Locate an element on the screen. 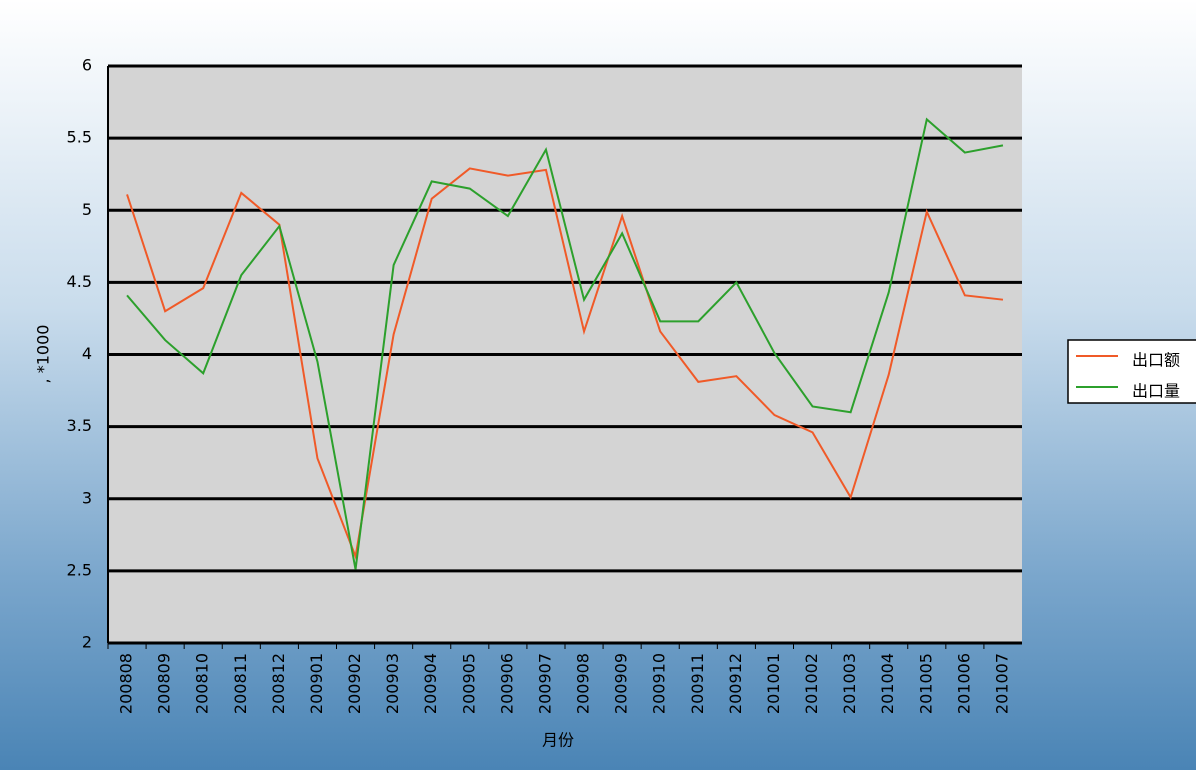 Image resolution: width=1196 pixels, height=770 pixels. x-tick-label: 200809 is located at coordinates (164, 683).